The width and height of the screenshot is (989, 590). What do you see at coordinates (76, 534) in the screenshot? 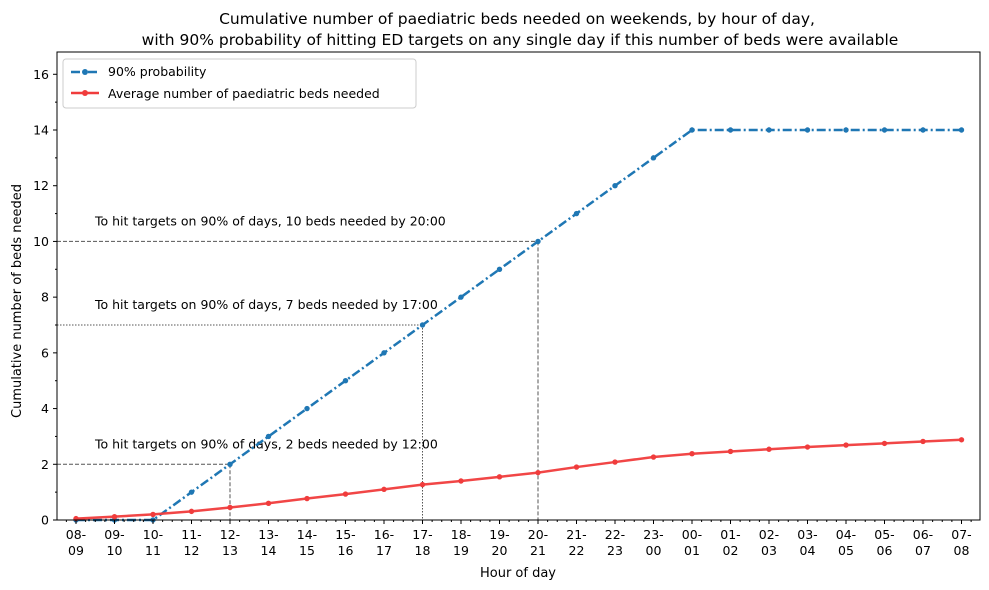
I see `x-tick-label-start: 08-` at bounding box center [76, 534].